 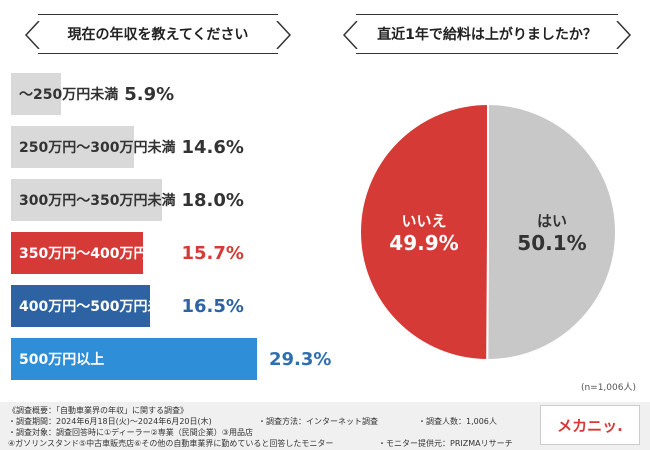 What do you see at coordinates (97, 148) in the screenshot?
I see `bar-label-1: 250万円〜300万円未満` at bounding box center [97, 148].